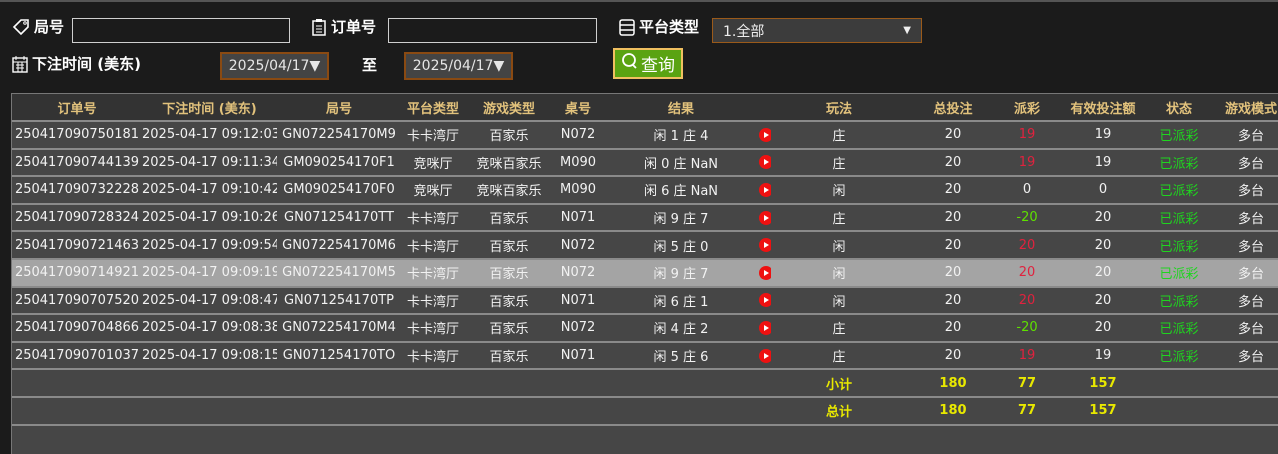 This screenshot has width=1278, height=454. What do you see at coordinates (645, 382) in the screenshot?
I see `subtotal-row: 小计 180 77 157` at bounding box center [645, 382].